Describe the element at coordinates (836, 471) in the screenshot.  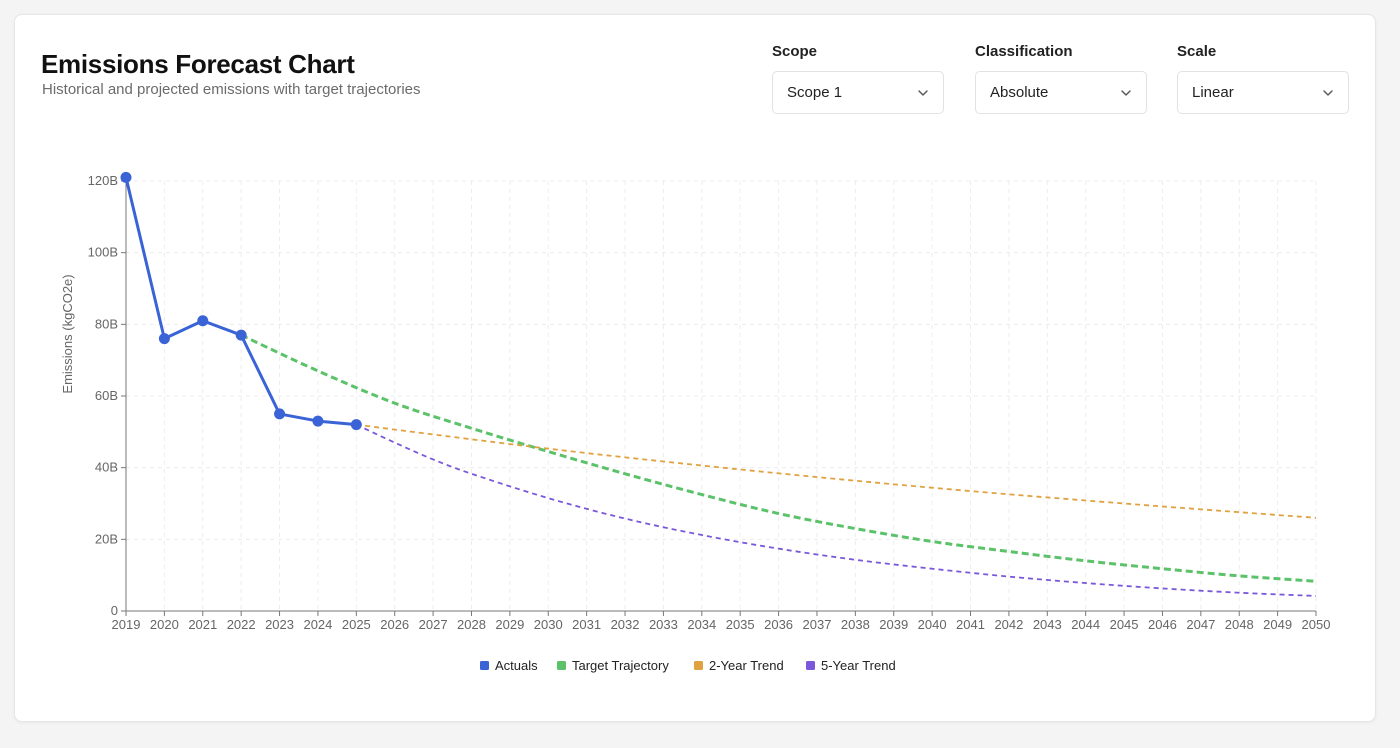
I see `2-year-trend-series-line` at that location.